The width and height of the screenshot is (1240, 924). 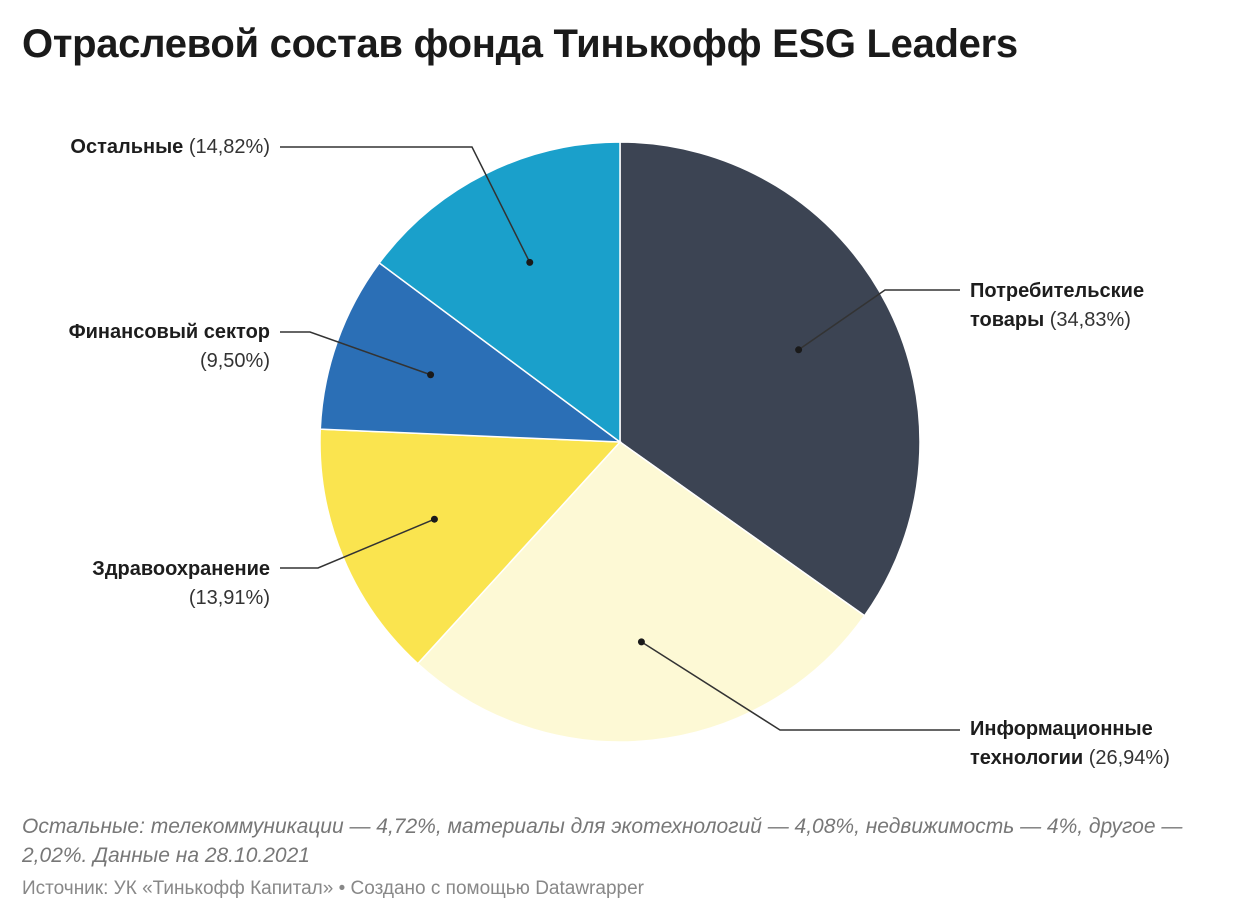 What do you see at coordinates (234, 361) in the screenshot?
I see `label-financial-pct: (9,50%)` at bounding box center [234, 361].